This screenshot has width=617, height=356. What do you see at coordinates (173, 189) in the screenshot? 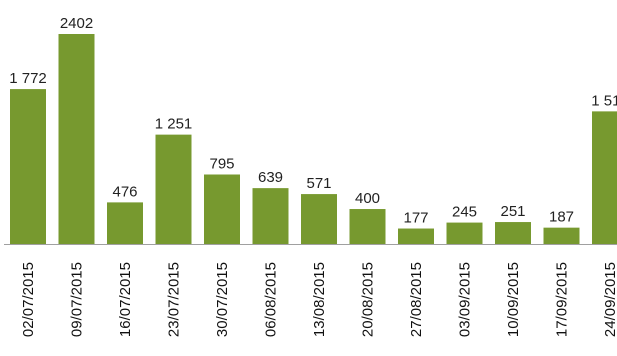
I see `bar-23/07/2015` at bounding box center [173, 189].